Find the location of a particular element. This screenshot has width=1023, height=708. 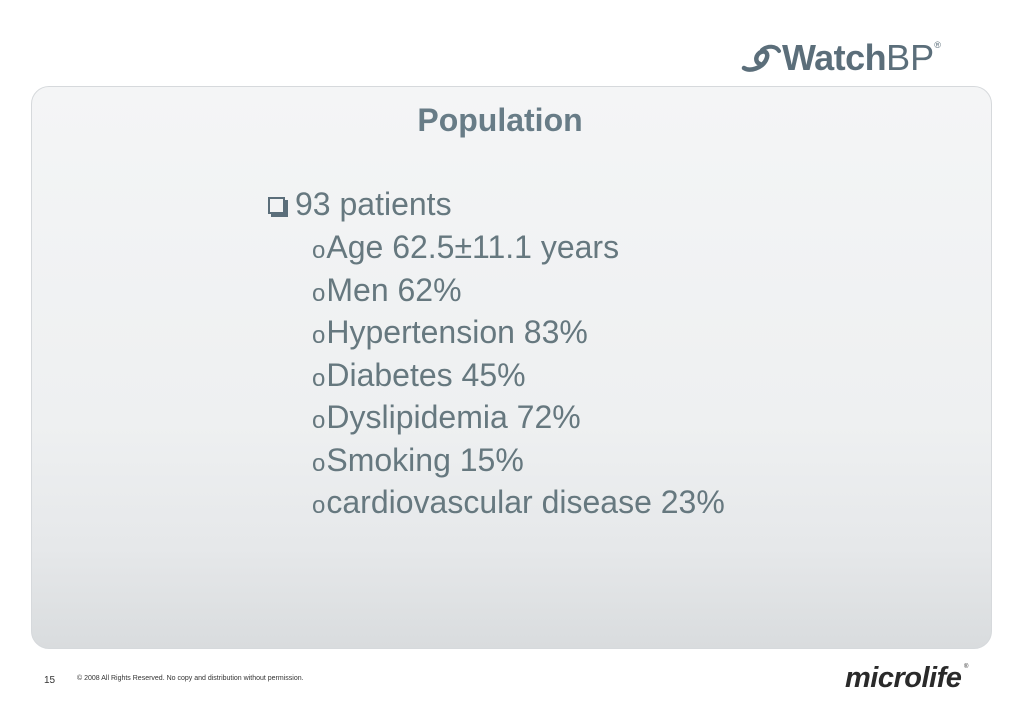

sub-bullet-item: ocardiovascular disease 23% is located at coordinates (518, 502).